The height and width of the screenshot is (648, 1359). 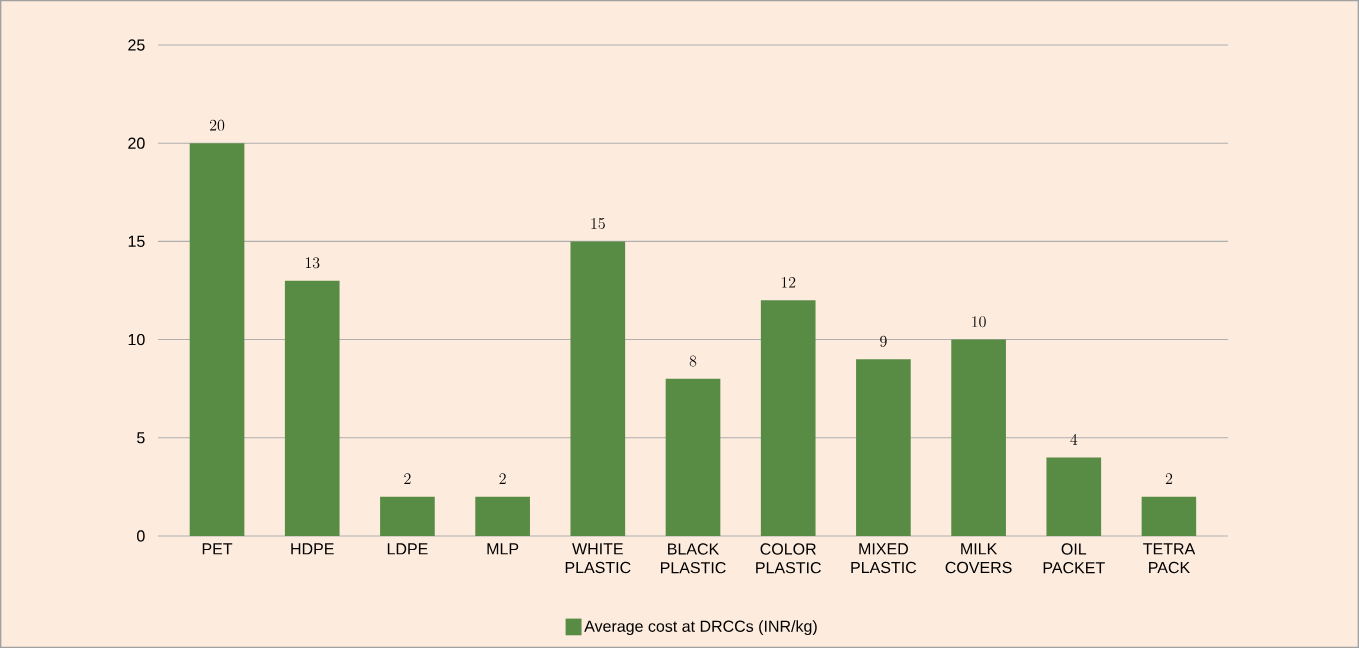 What do you see at coordinates (1074, 439) in the screenshot?
I see `data-label: 4` at bounding box center [1074, 439].